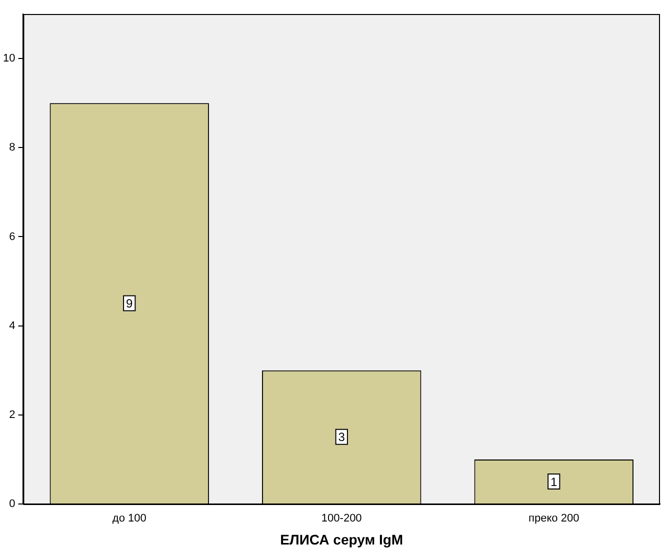 Image resolution: width=662 pixels, height=557 pixels. I want to click on x-axis-title: ЕЛИСА серум IgM, so click(342, 539).